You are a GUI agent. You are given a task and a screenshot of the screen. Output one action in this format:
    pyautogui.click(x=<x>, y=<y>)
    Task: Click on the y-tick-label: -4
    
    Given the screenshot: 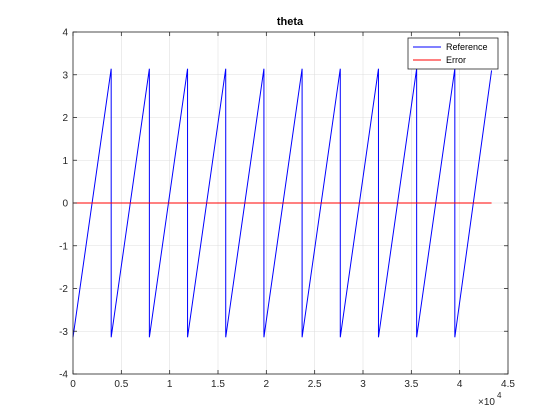 What is the action you would take?
    pyautogui.click(x=63, y=375)
    